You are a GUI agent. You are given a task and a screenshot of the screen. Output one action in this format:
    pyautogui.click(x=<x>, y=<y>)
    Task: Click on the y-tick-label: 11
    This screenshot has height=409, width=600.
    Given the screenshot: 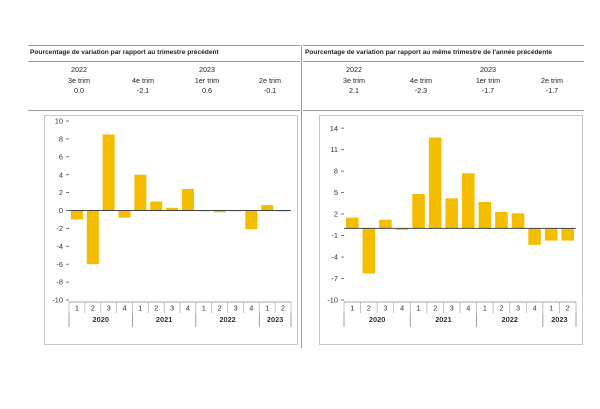 What is the action you would take?
    pyautogui.click(x=334, y=149)
    